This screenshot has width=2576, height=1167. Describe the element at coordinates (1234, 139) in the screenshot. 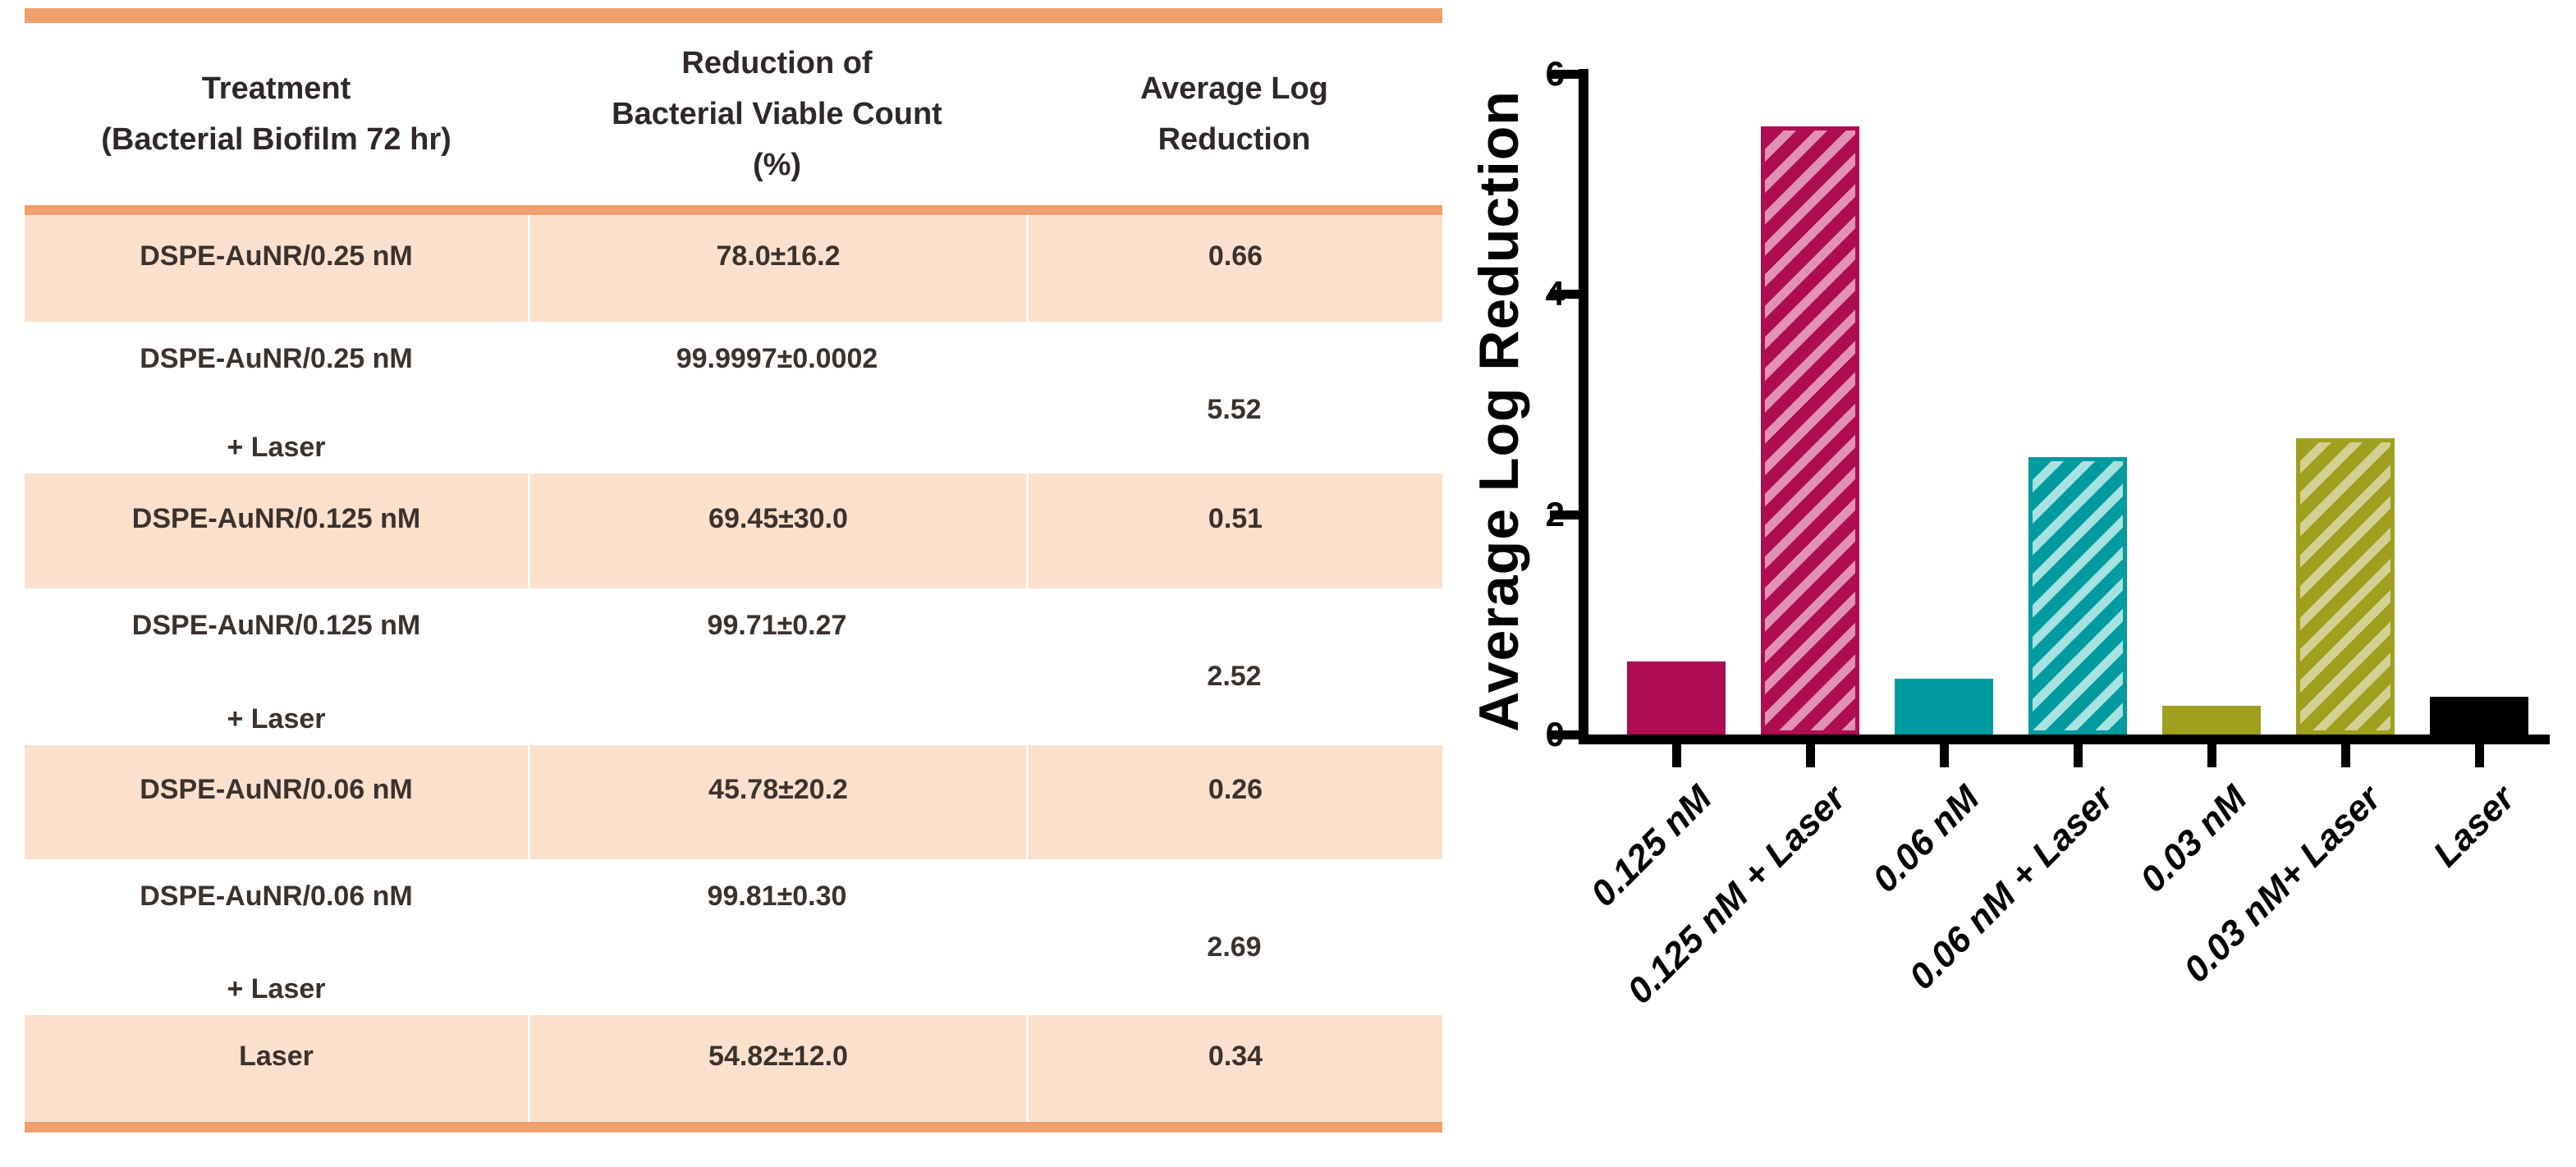

I see `header-log-reduction-line2: Reduction` at that location.